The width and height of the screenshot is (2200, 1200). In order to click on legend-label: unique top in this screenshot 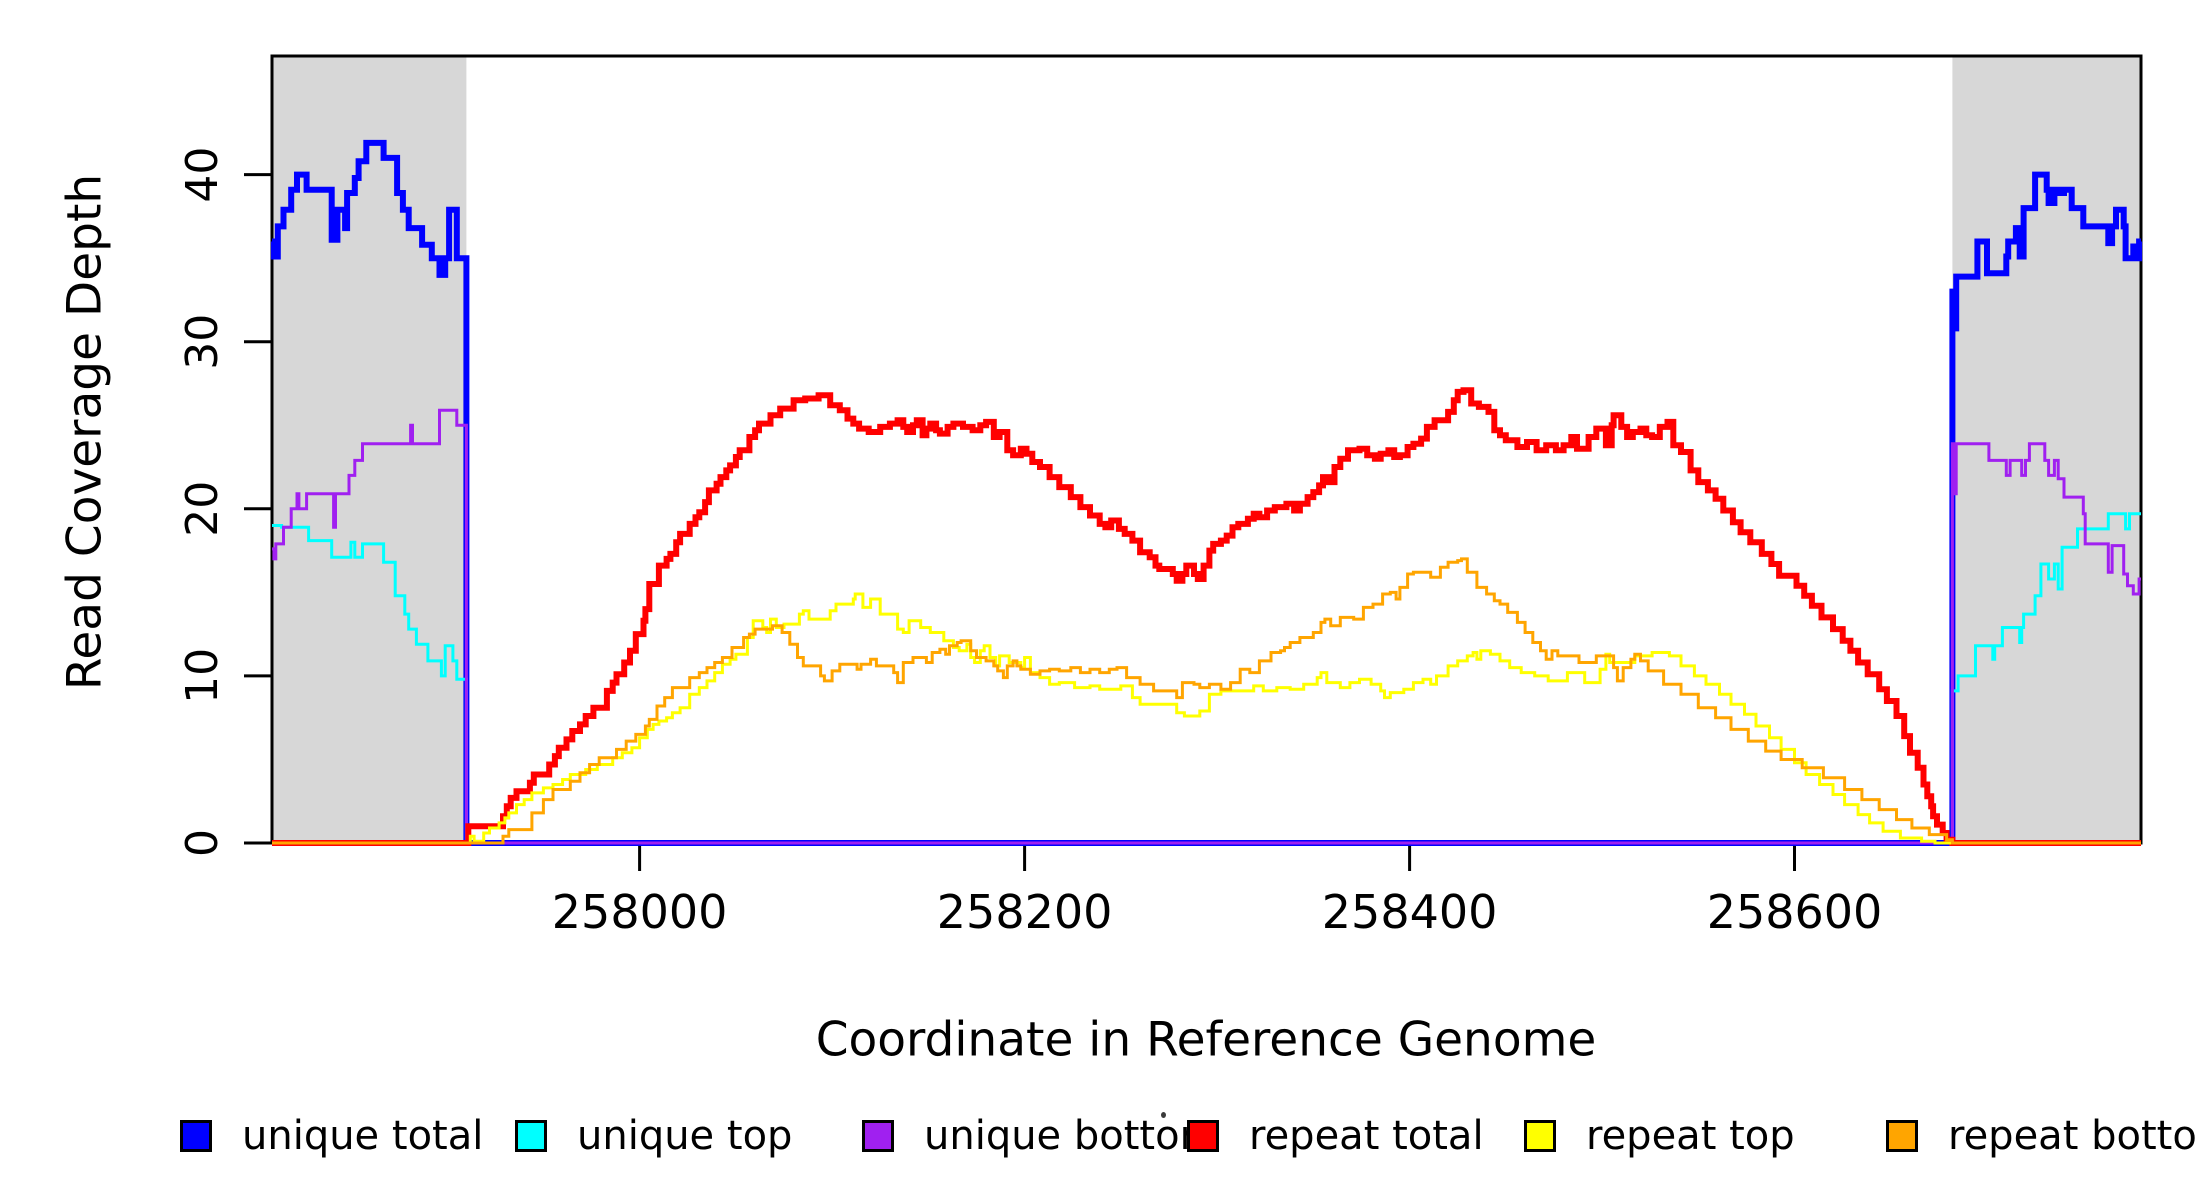, I will do `click(685, 1136)`.